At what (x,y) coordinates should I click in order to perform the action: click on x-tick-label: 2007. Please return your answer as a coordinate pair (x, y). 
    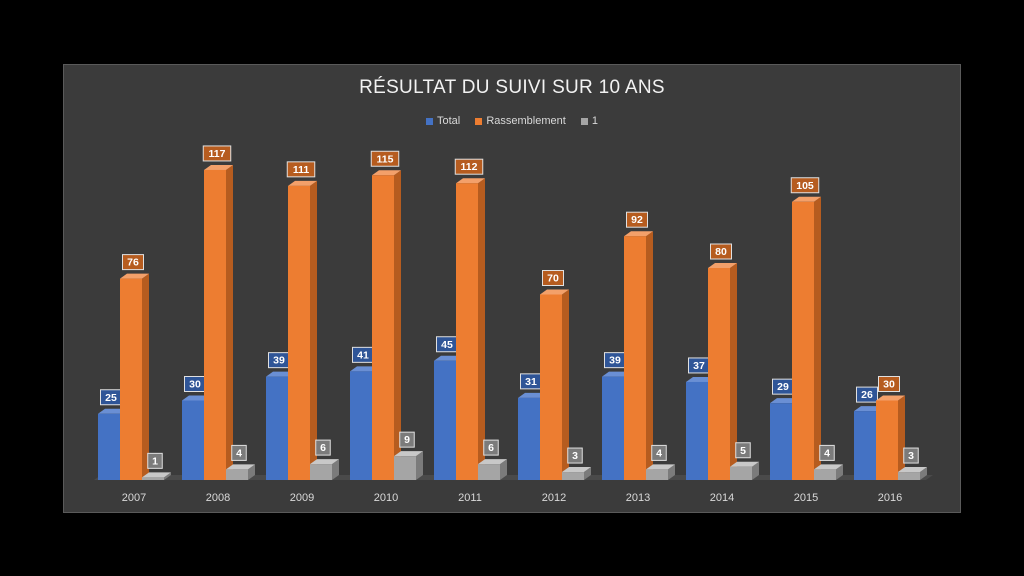
    Looking at the image, I should click on (134, 498).